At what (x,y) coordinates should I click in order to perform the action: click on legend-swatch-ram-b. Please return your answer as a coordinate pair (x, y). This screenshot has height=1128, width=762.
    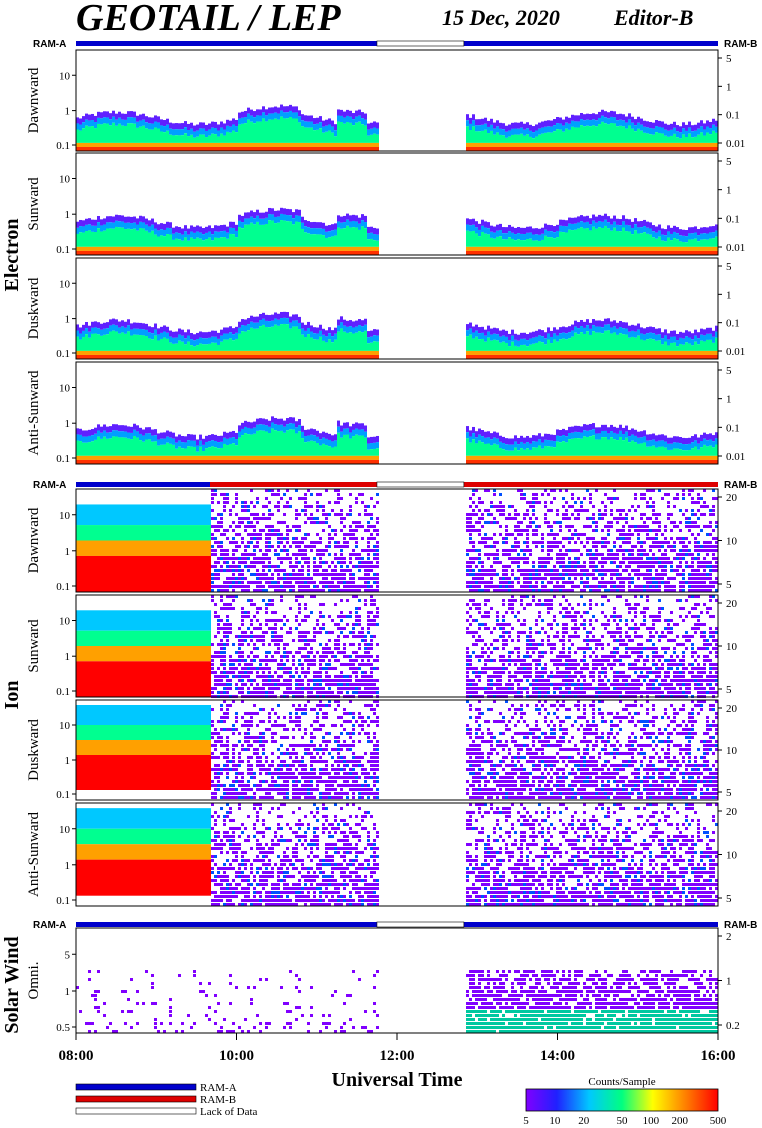
    Looking at the image, I should click on (136, 1099).